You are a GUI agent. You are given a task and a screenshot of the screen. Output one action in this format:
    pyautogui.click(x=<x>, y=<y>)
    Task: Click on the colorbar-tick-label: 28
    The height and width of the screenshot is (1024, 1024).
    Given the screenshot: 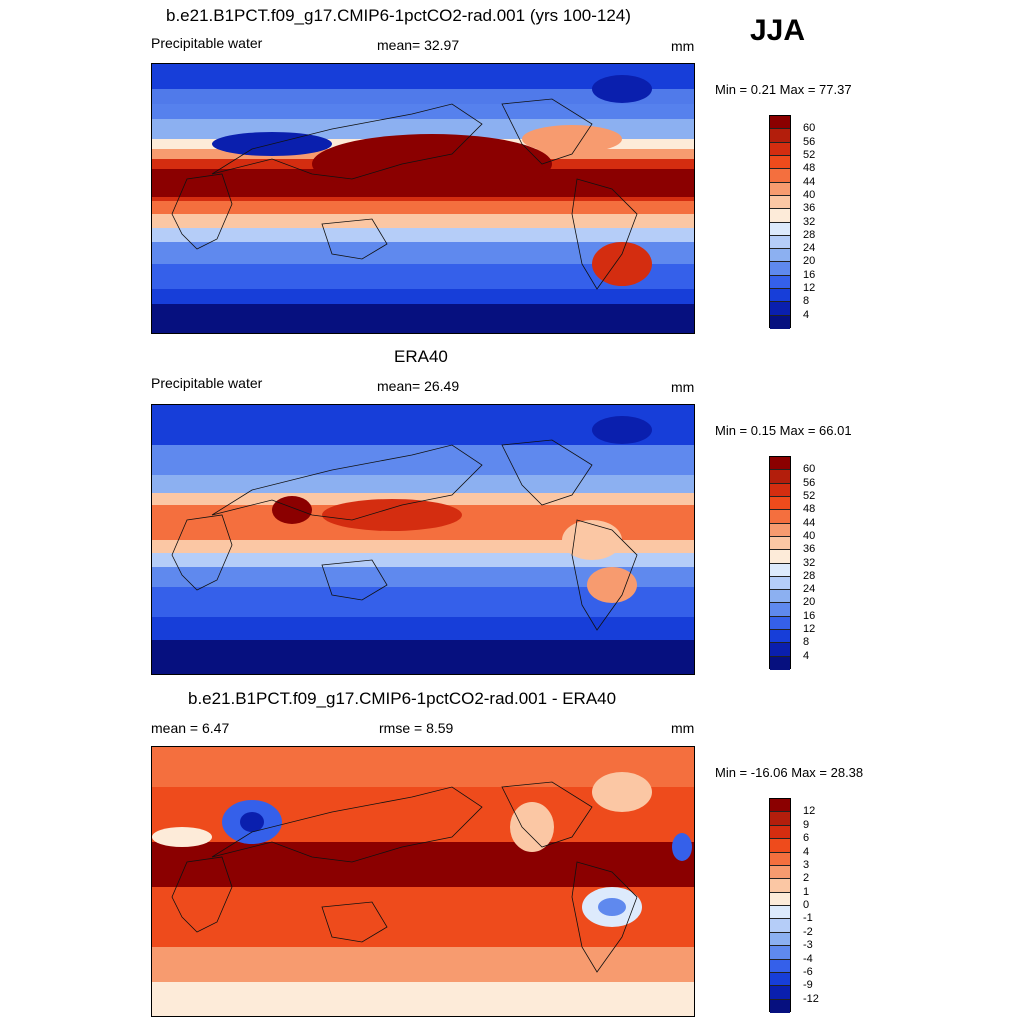 What is the action you would take?
    pyautogui.click(x=809, y=234)
    